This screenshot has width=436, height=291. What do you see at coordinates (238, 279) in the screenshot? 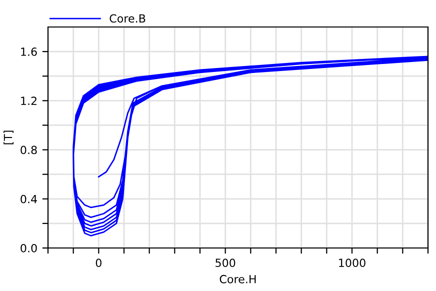
I see `x-axis-title: Core.H` at bounding box center [238, 279].